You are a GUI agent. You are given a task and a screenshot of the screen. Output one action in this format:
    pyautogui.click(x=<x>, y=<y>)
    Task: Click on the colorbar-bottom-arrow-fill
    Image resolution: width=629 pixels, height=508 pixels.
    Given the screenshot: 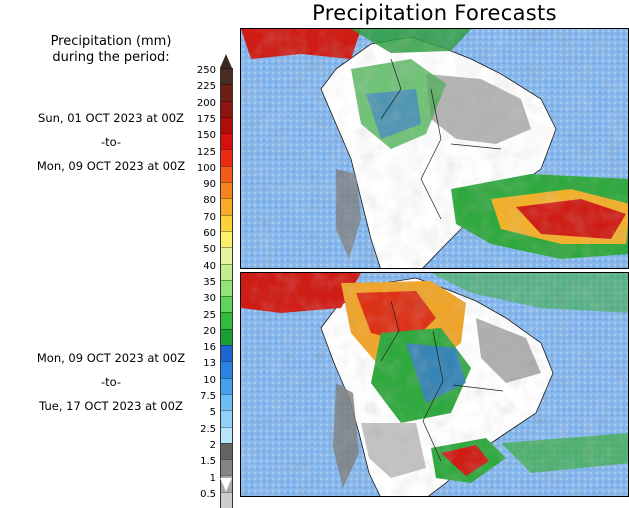 What is the action you would take?
    pyautogui.click(x=226, y=484)
    